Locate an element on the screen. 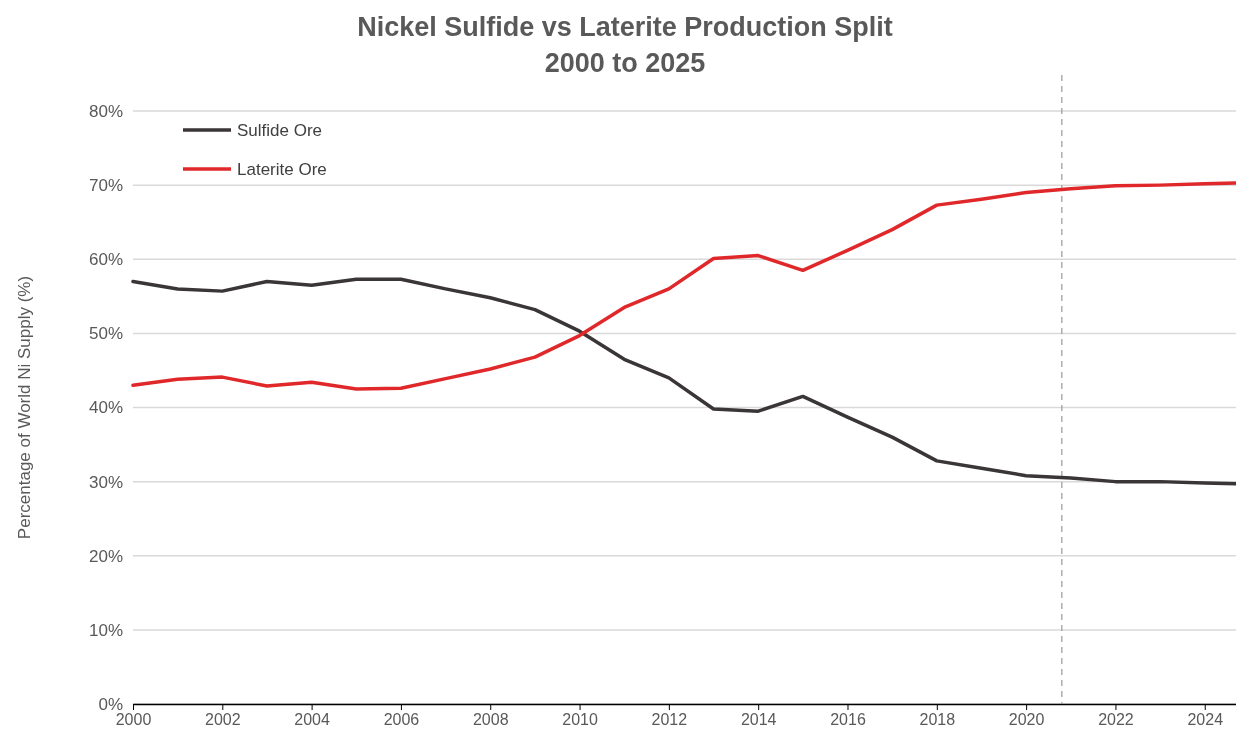  x-tick-label: 2022 is located at coordinates (1116, 720).